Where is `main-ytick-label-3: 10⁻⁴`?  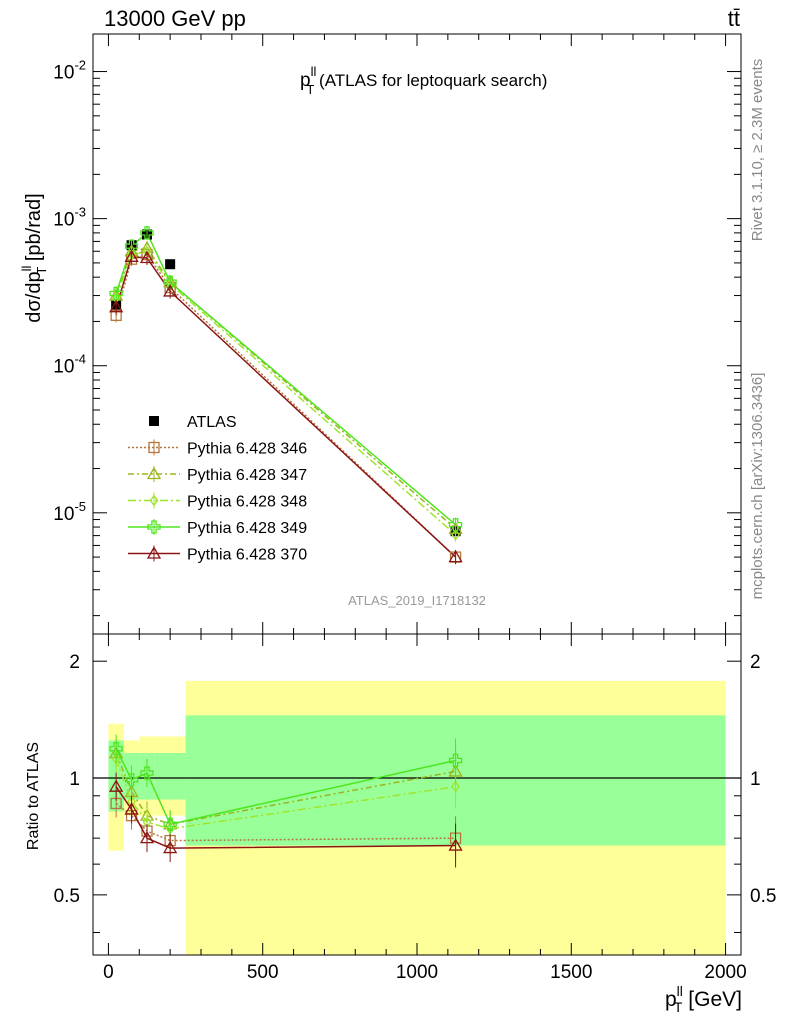 main-ytick-label-3: 10⁻⁴ is located at coordinates (69, 365).